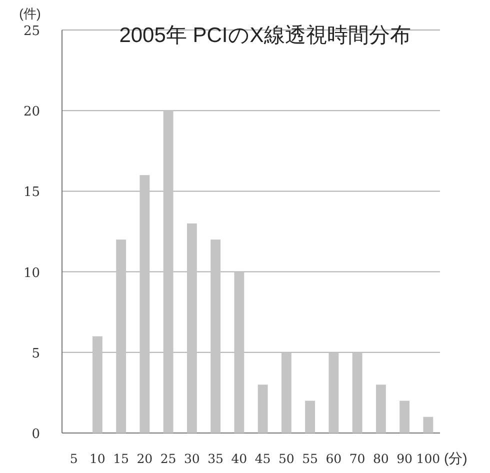 This screenshot has width=490, height=473. I want to click on y-tick-label: 15, so click(31, 192).